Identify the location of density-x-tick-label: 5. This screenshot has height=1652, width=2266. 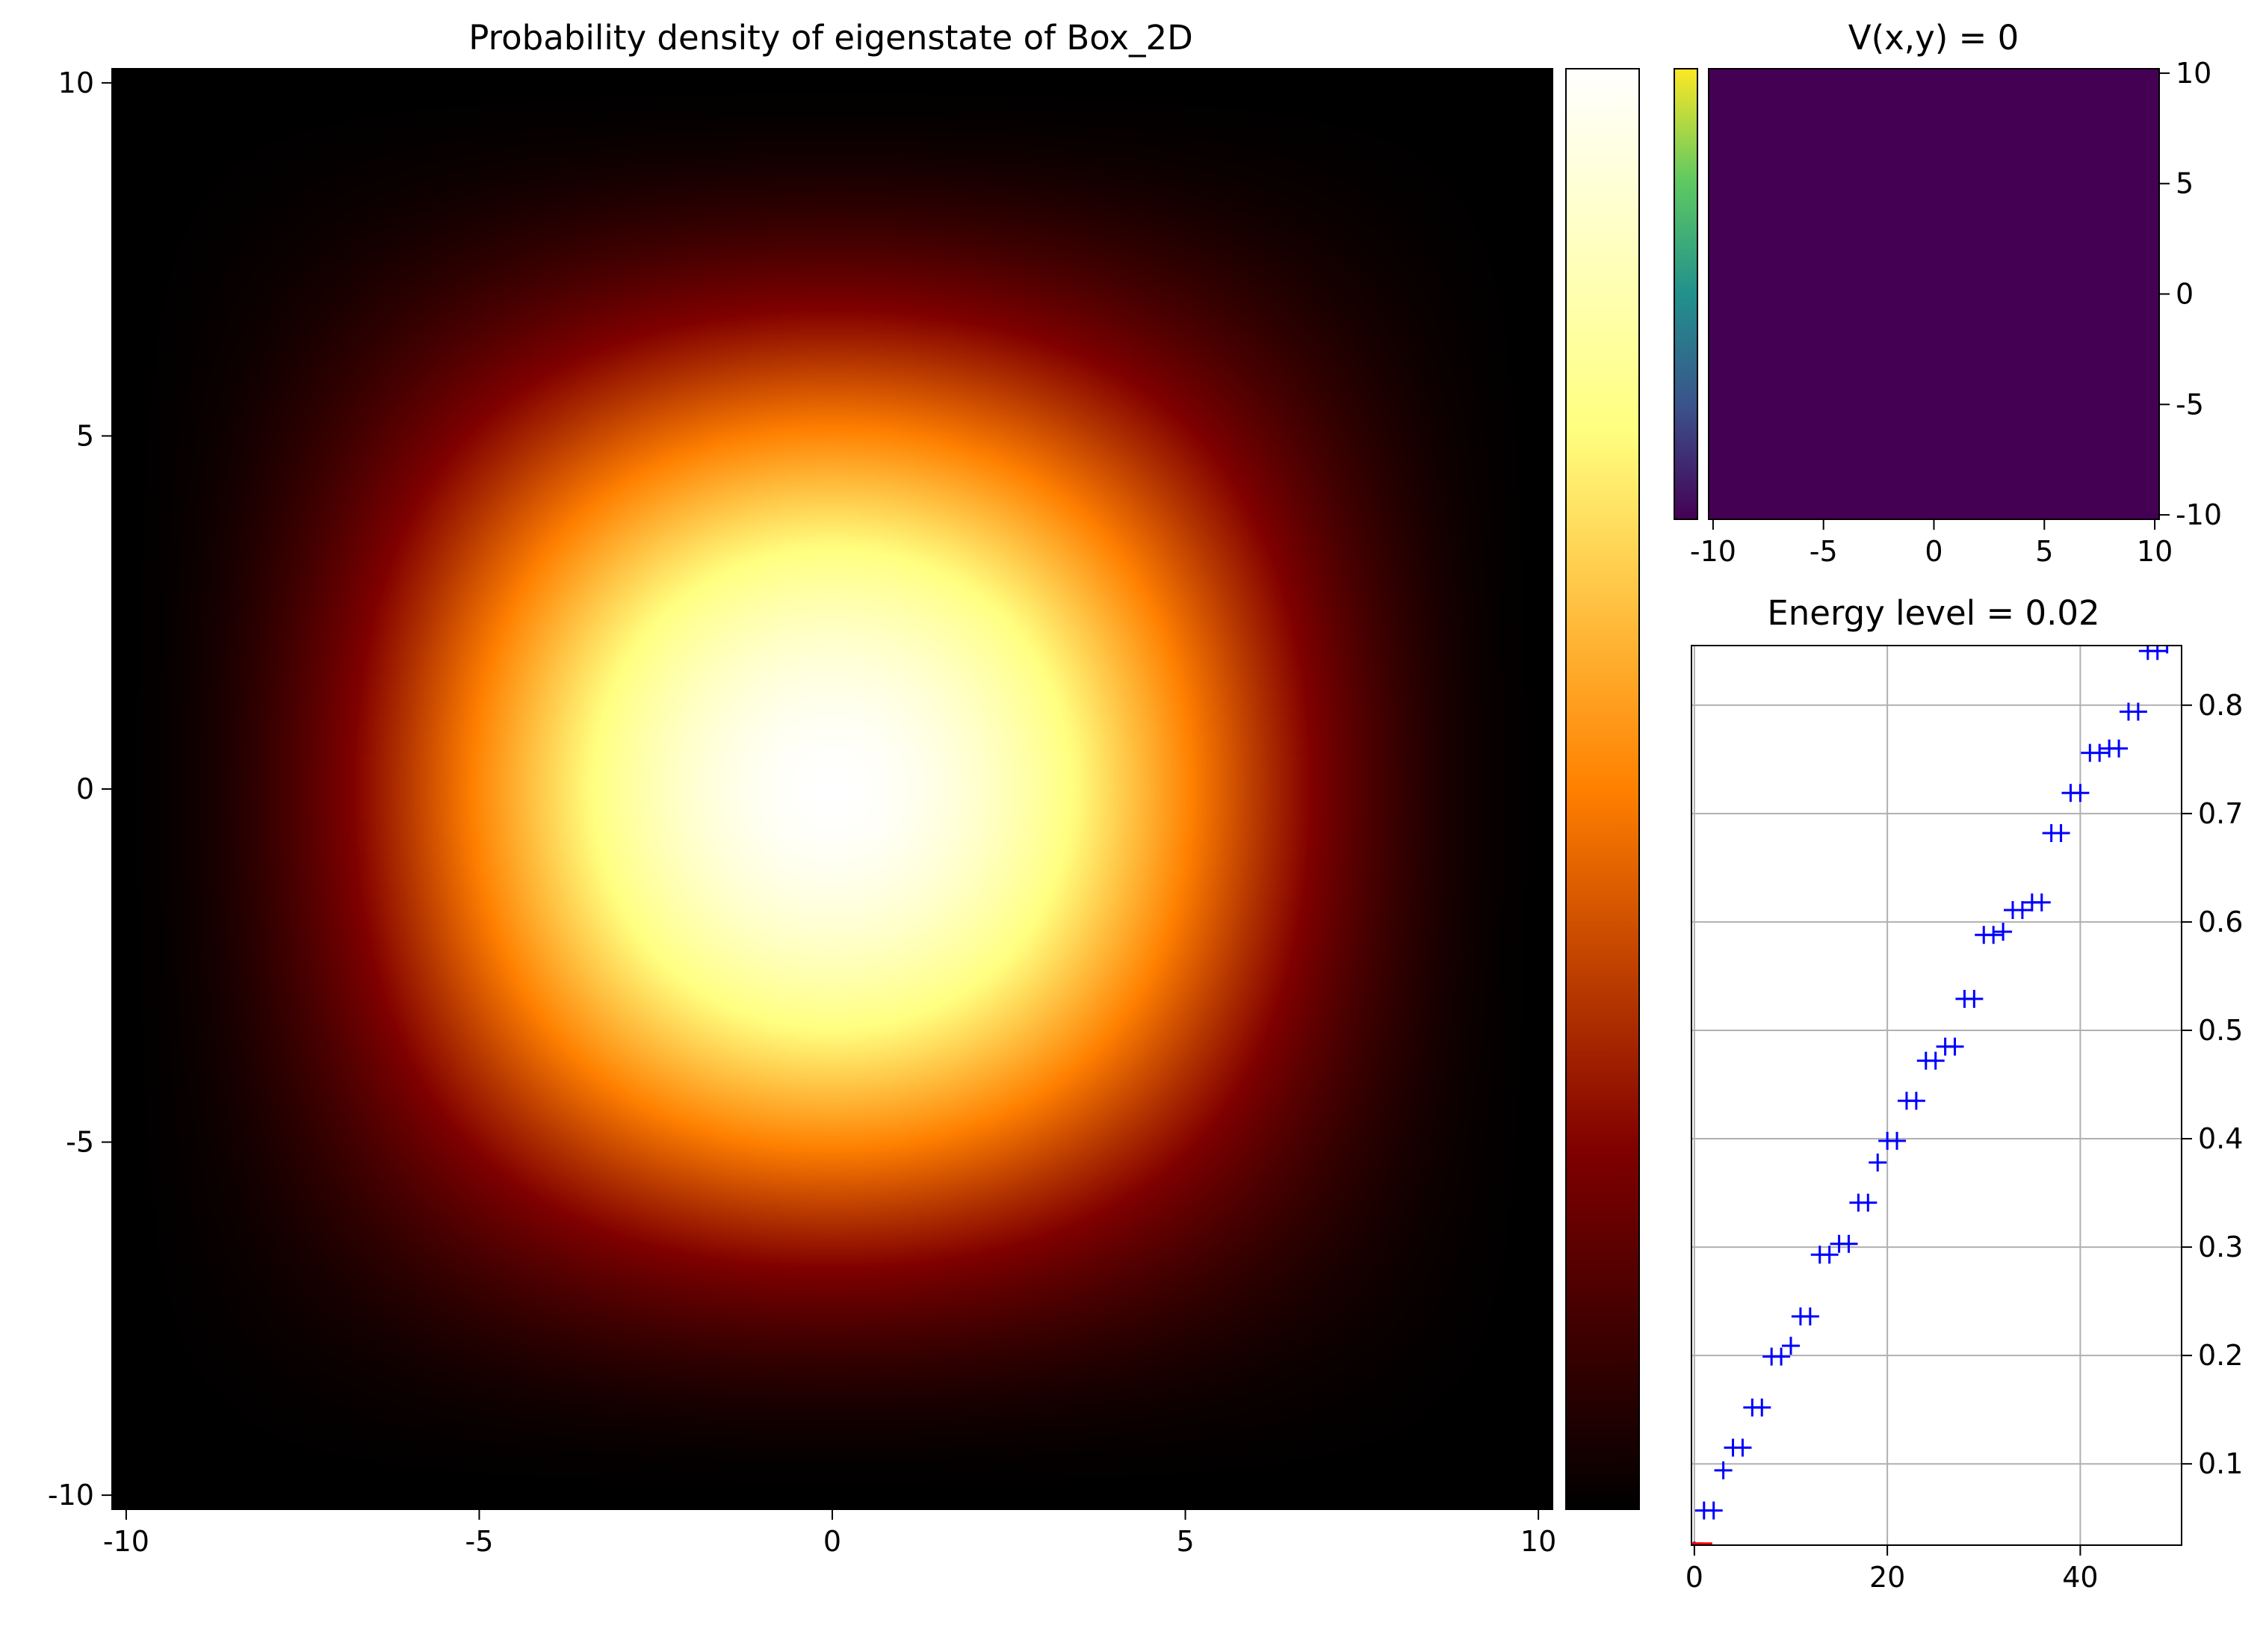
(1185, 1541).